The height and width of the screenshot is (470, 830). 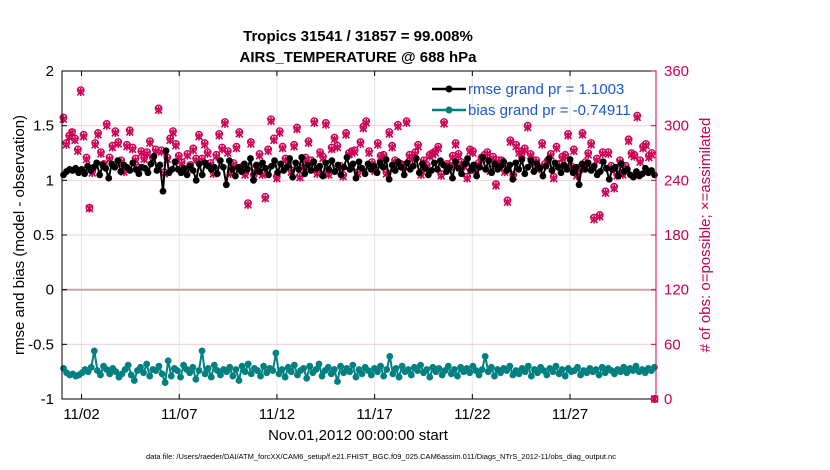 I want to click on x-tick-label: 11/07, so click(x=179, y=414).